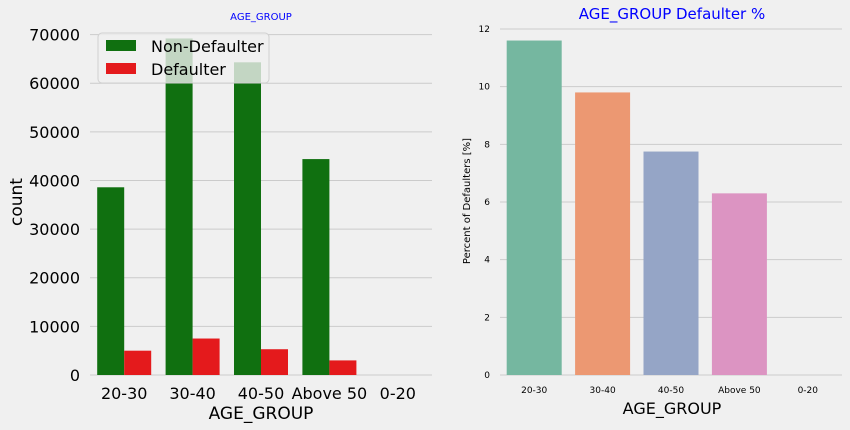 The width and height of the screenshot is (850, 430). I want to click on percent-y-tick-label: 6, so click(487, 203).